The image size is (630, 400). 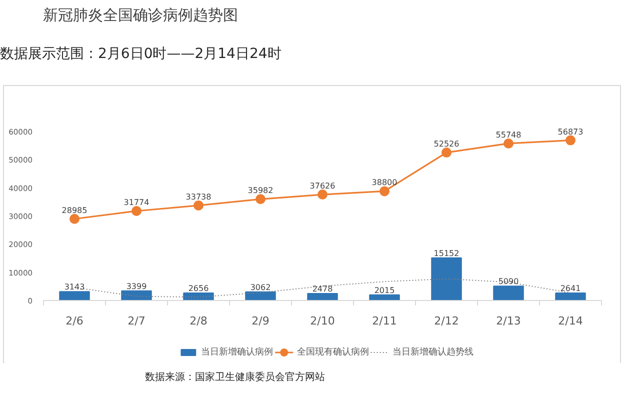 I want to click on data-label: 2015, so click(x=384, y=290).